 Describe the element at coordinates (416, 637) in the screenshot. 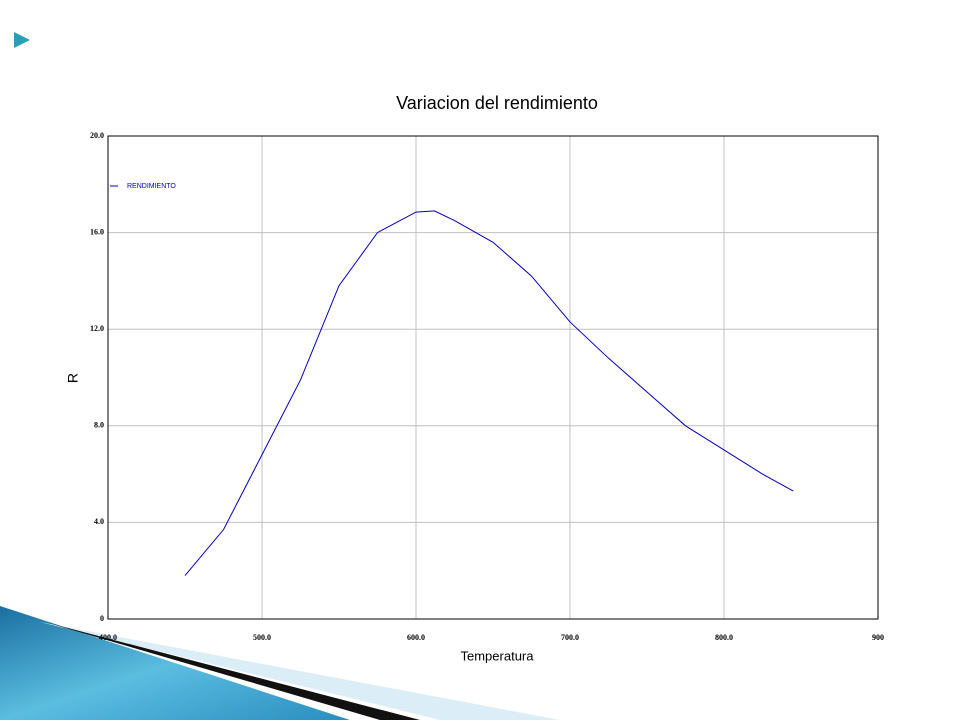

I see `x-tick-label: 600.0` at that location.